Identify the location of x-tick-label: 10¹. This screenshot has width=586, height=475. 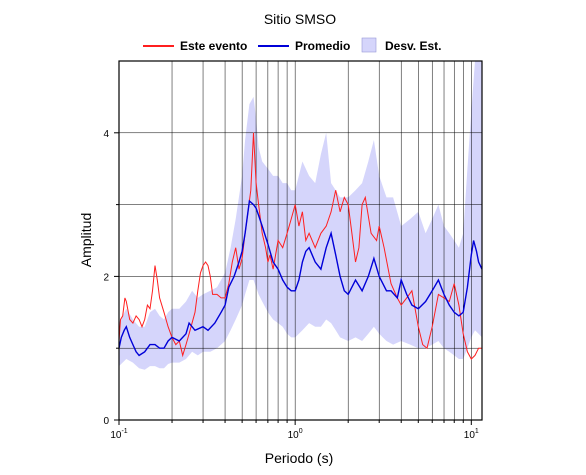
(471, 434).